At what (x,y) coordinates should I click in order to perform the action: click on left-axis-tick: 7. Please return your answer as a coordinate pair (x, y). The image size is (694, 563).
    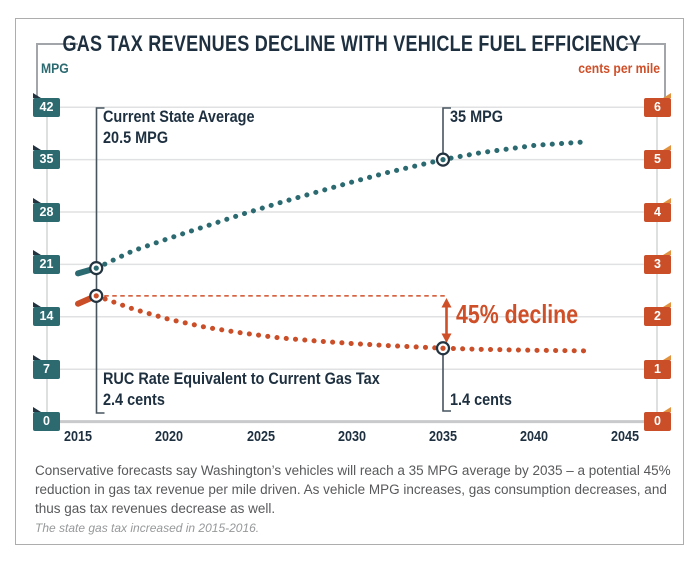
    Looking at the image, I should click on (46, 367).